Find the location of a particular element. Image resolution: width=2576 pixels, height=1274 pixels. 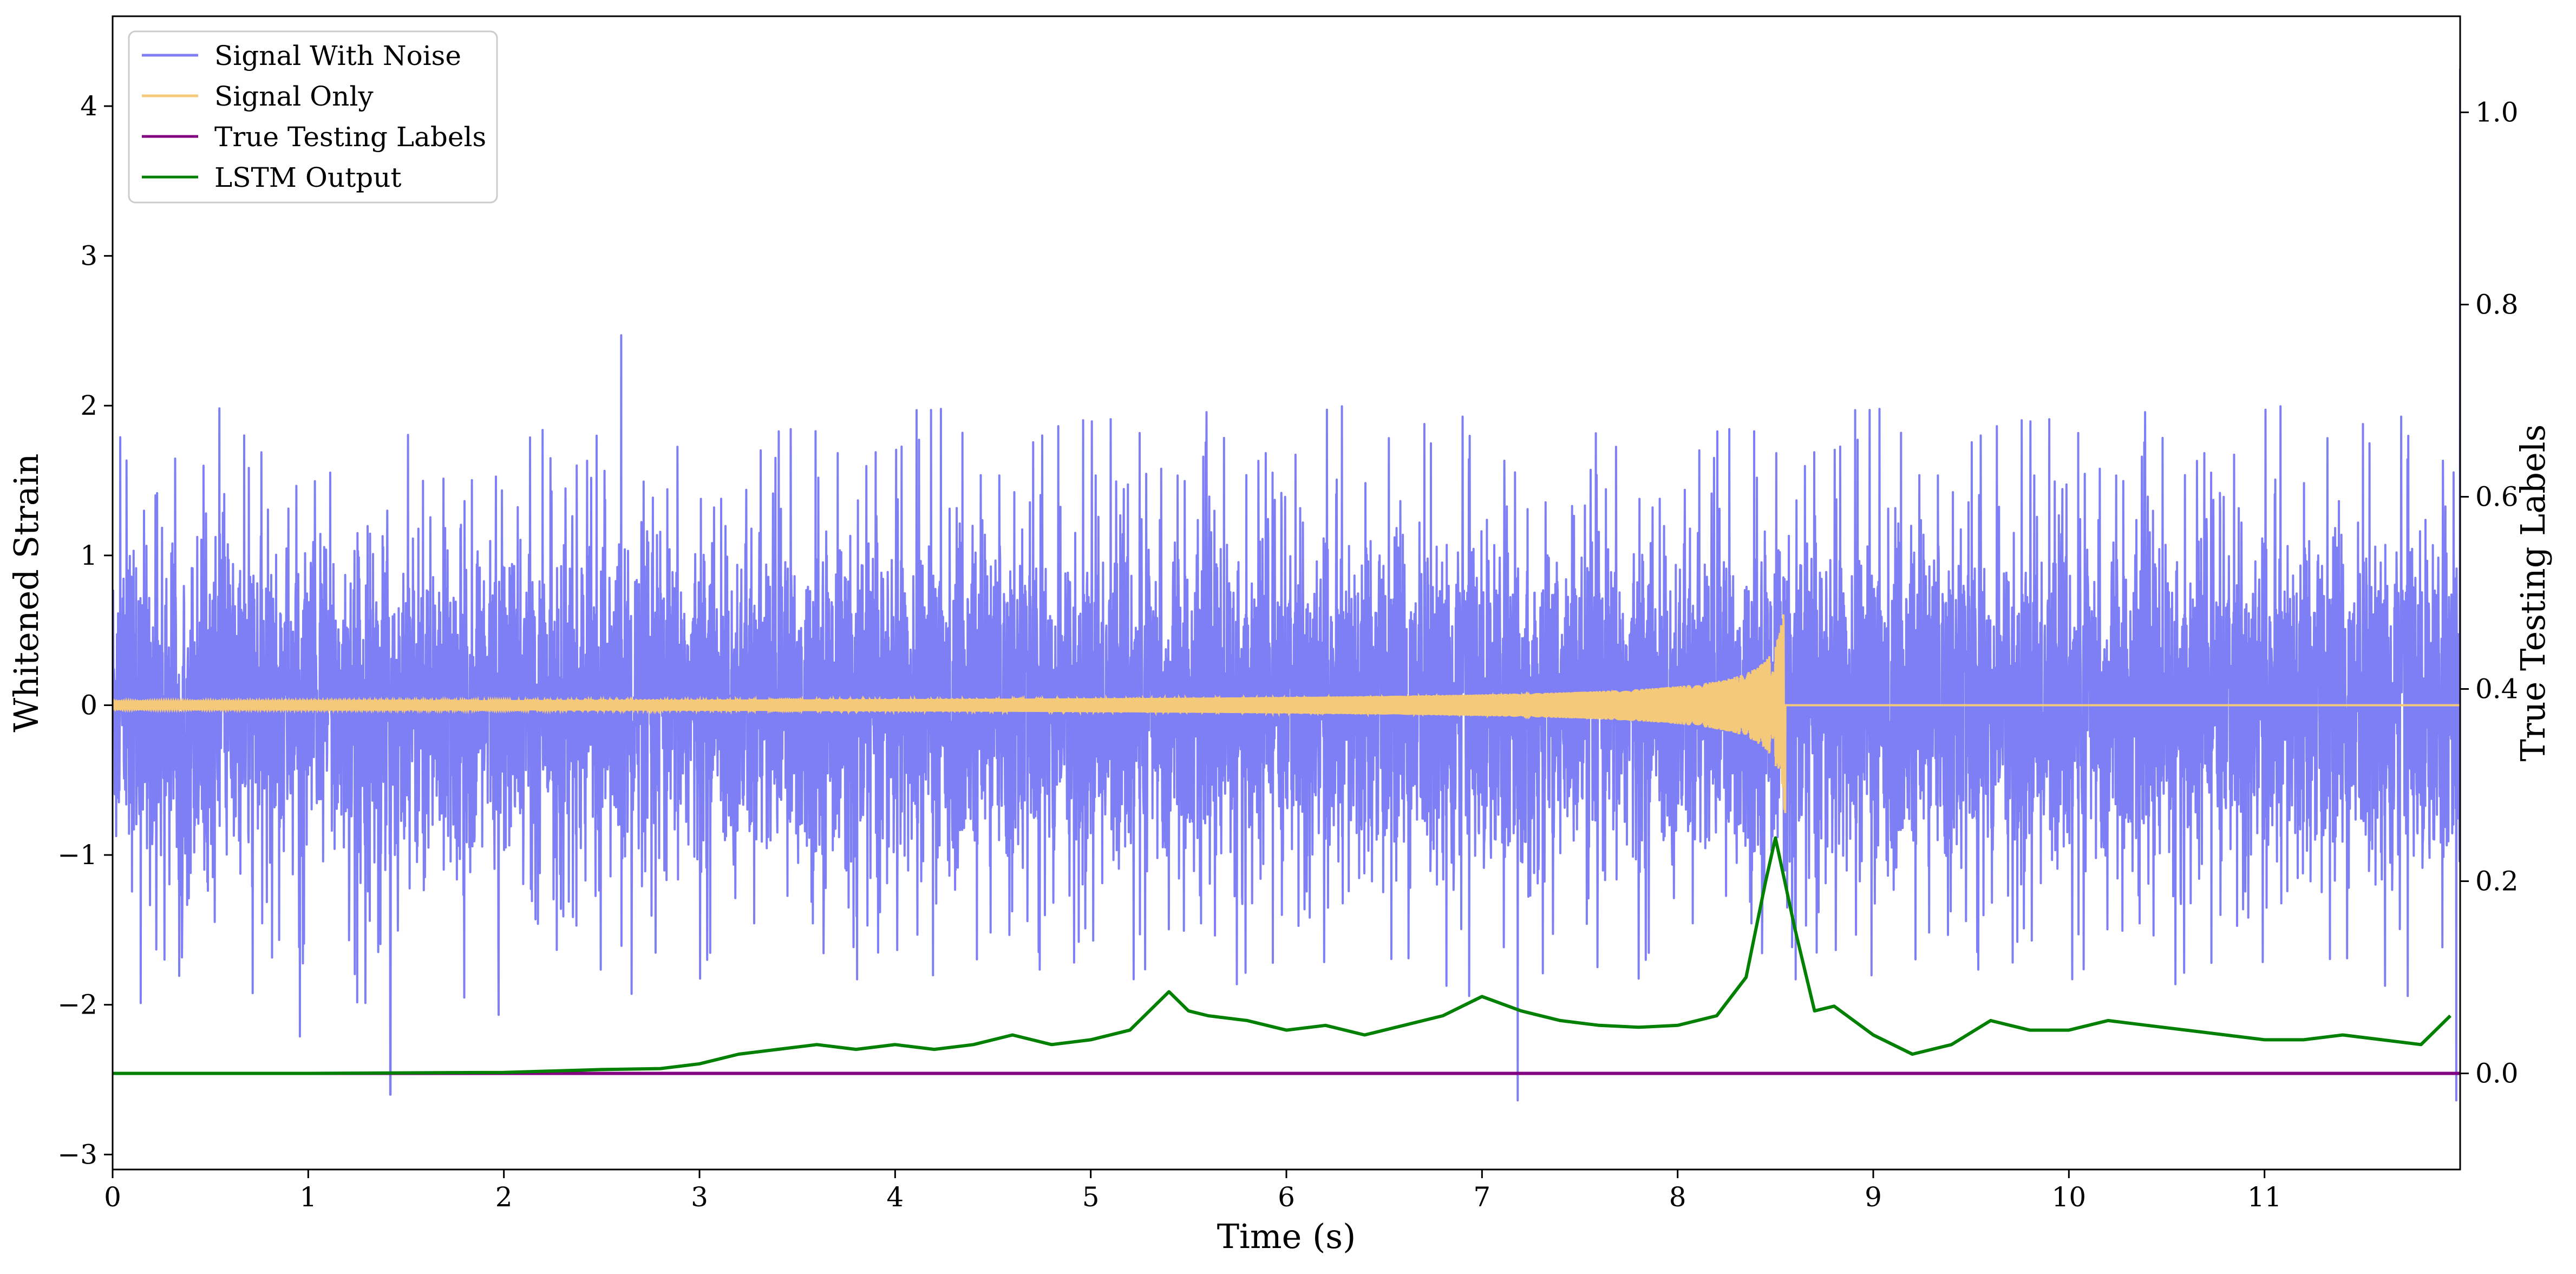

x-tick-label: 1 is located at coordinates (308, 1197).